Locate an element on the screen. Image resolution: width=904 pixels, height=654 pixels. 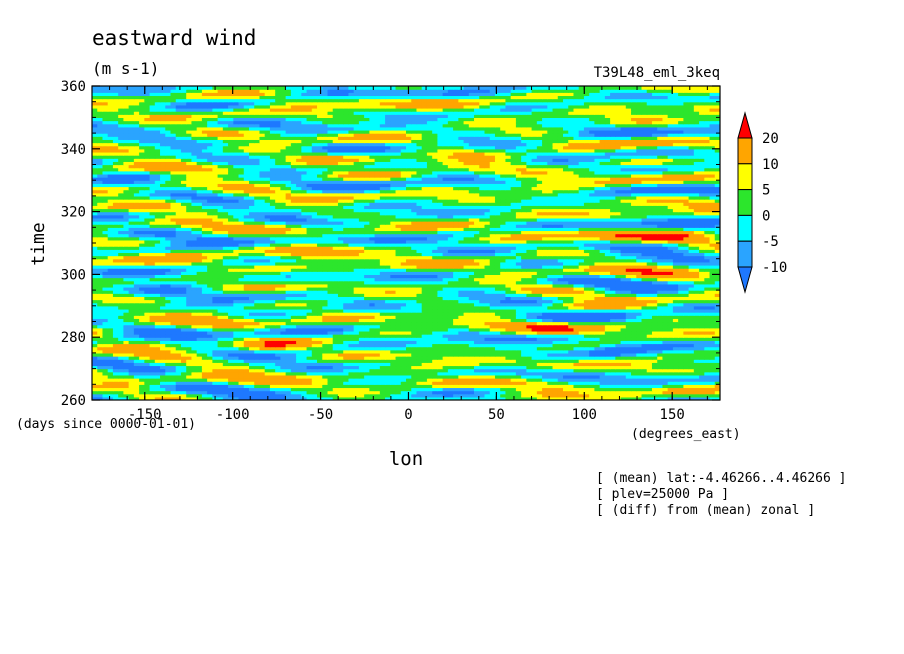
colorbar-extend-min is located at coordinates (745, 280).